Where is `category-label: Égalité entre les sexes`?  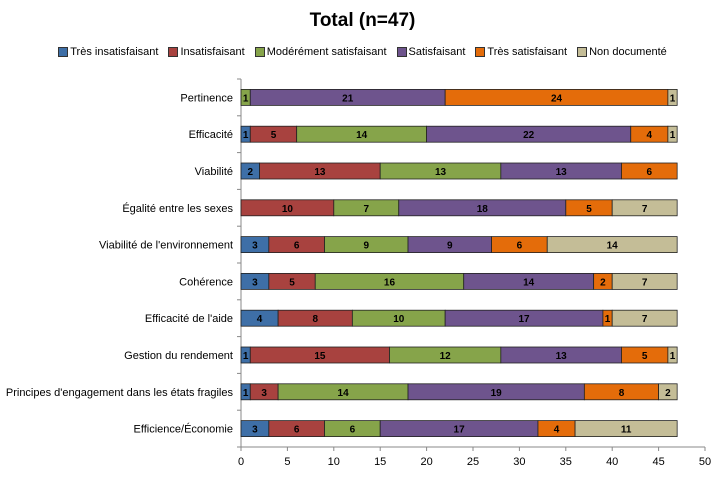
category-label: Égalité entre les sexes is located at coordinates (177, 208).